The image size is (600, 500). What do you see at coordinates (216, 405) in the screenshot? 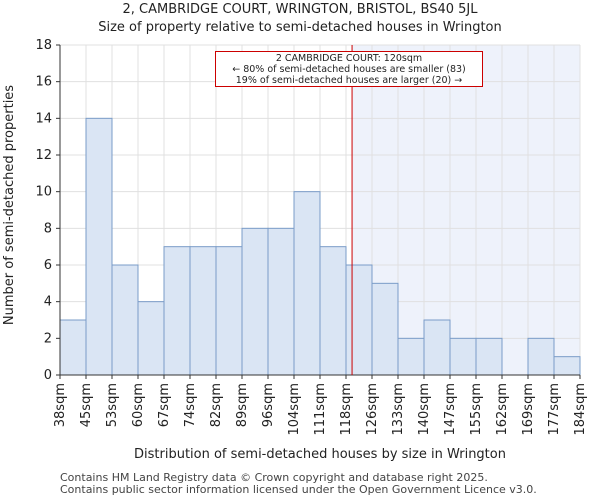
I see `x-tick-label: 82sqm` at bounding box center [216, 405].